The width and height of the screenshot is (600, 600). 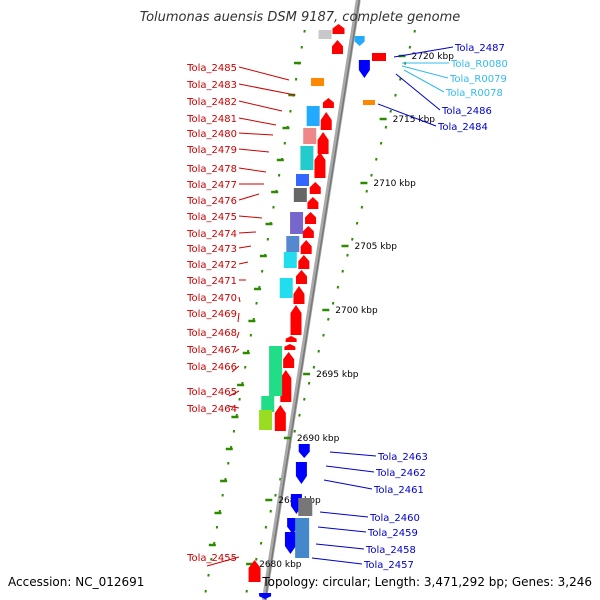 I want to click on gene-label-left: Tola_2465, so click(x=211, y=392).